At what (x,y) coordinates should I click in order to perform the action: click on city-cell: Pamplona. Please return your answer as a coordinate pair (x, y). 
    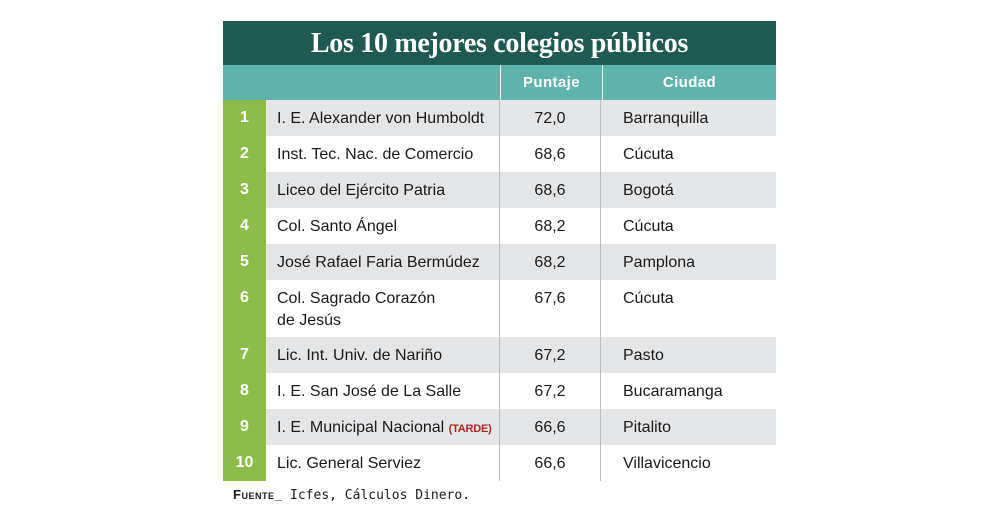
    Looking at the image, I should click on (688, 262).